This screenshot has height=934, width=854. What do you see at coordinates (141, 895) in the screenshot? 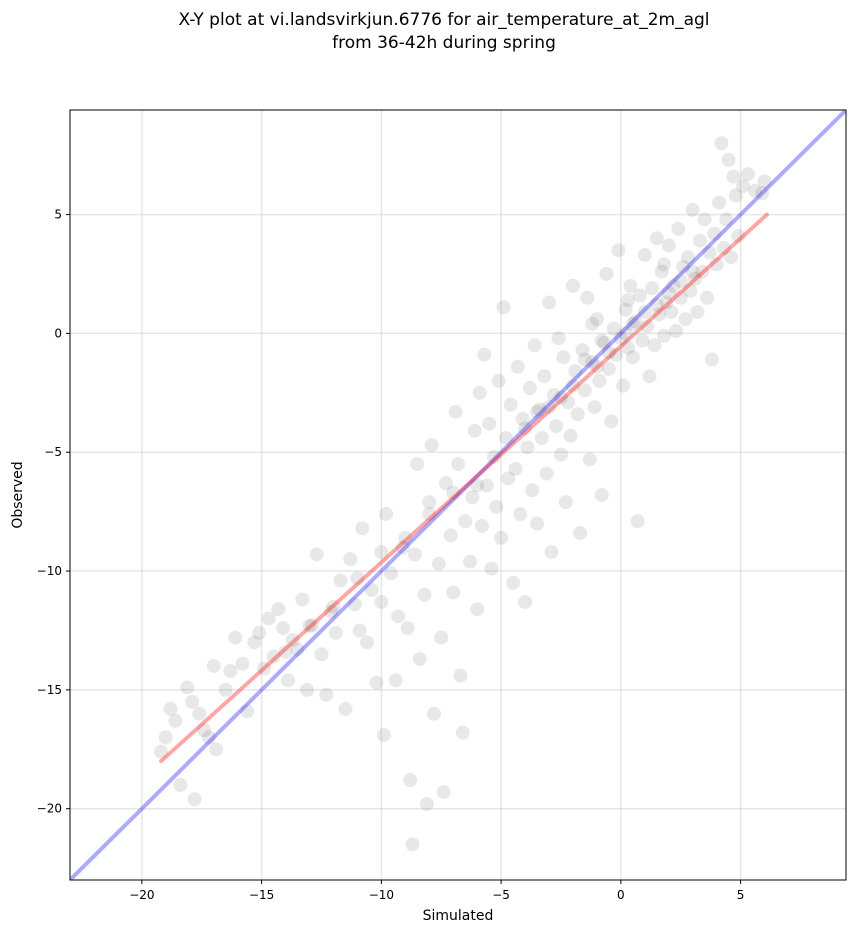
I see `x-tick-label: −20` at bounding box center [141, 895].